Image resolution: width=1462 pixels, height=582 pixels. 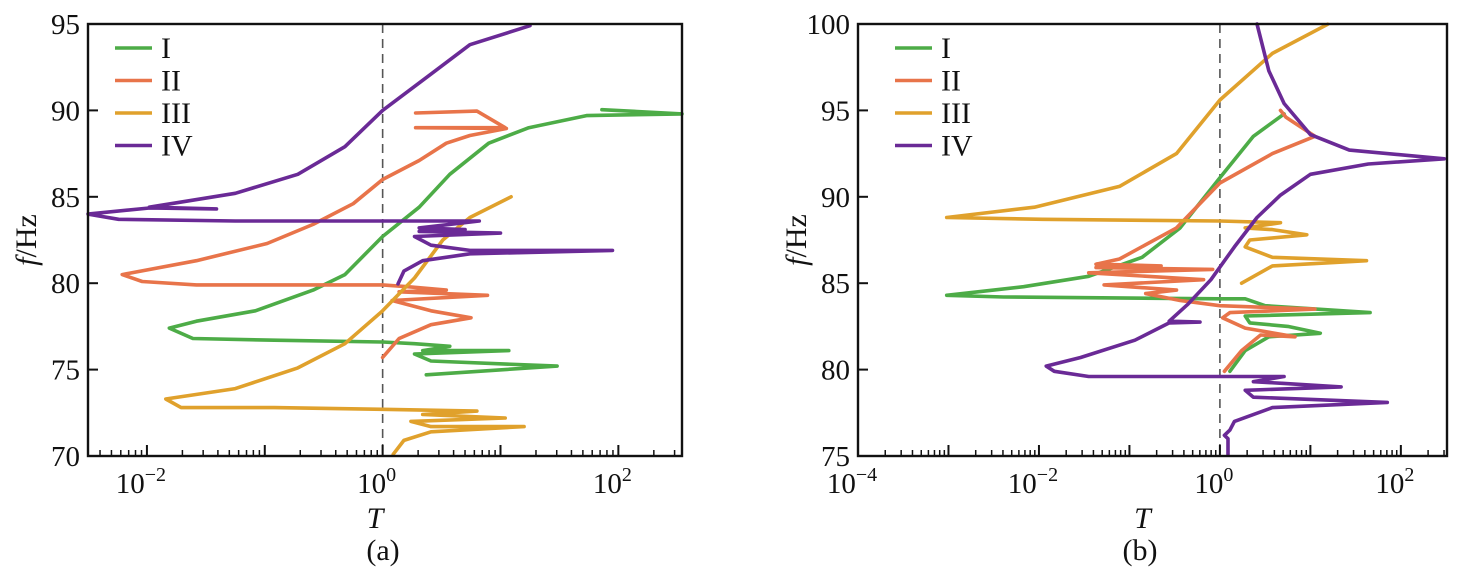 I want to click on panel-caption: (a), so click(x=382, y=550).